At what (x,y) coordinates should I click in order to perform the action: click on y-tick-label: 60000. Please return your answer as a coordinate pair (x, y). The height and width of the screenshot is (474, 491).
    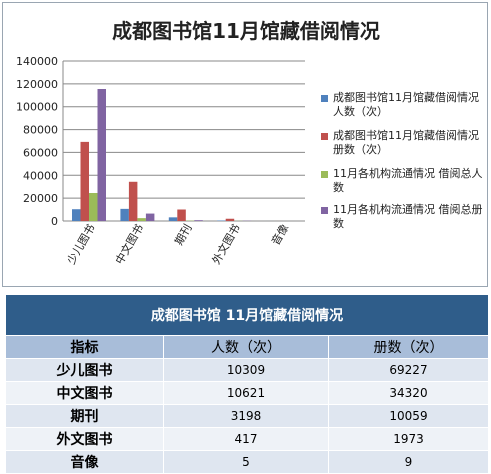
    Looking at the image, I should click on (40, 152).